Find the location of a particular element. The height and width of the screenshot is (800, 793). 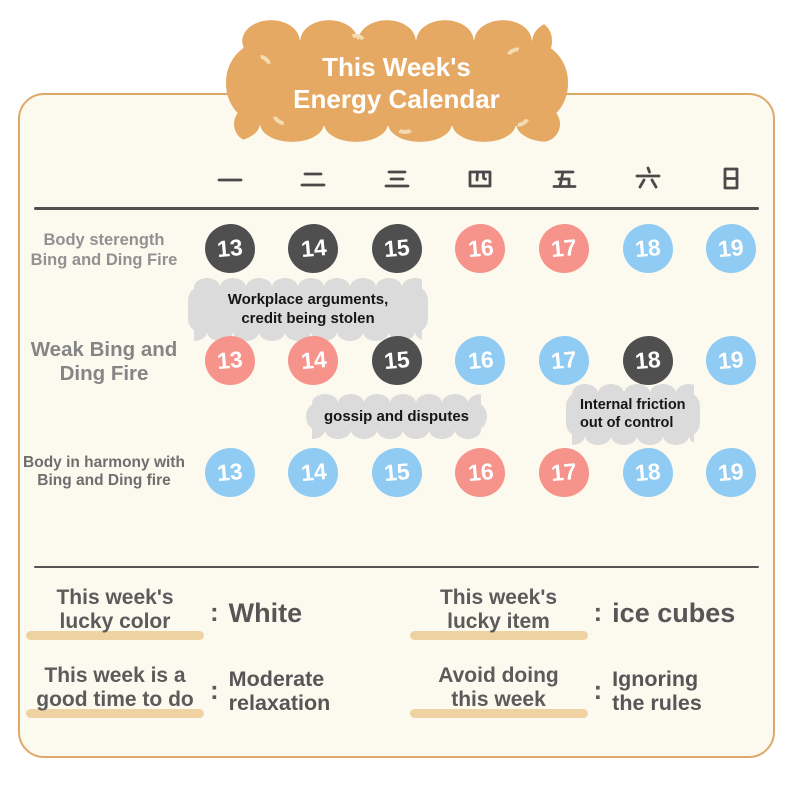

lucky-item-label: This week's lucky item is located at coordinates (498, 613).